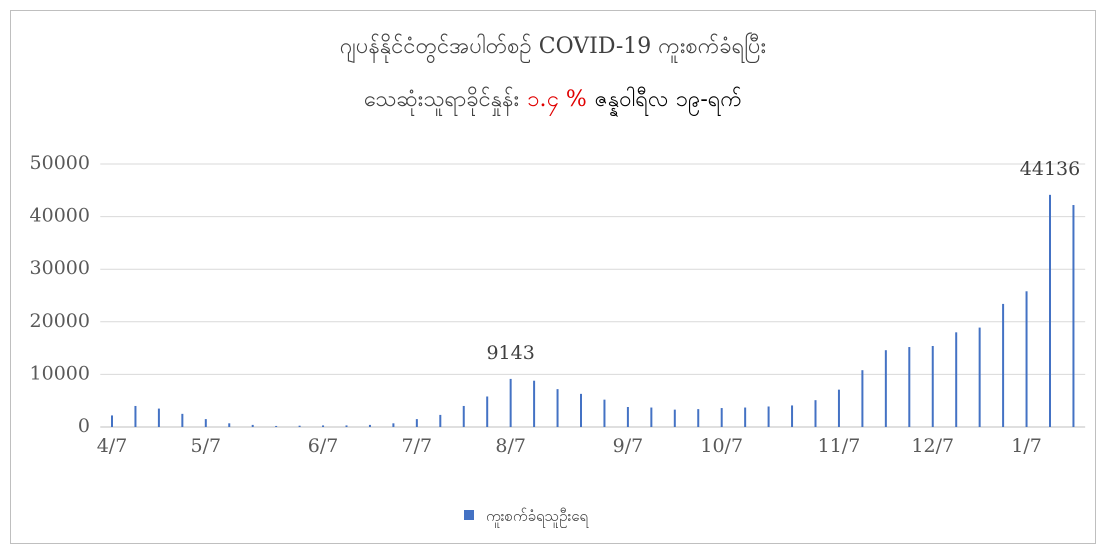 This screenshot has height=554, width=1106. I want to click on x-tick-label: 5/7, so click(206, 446).